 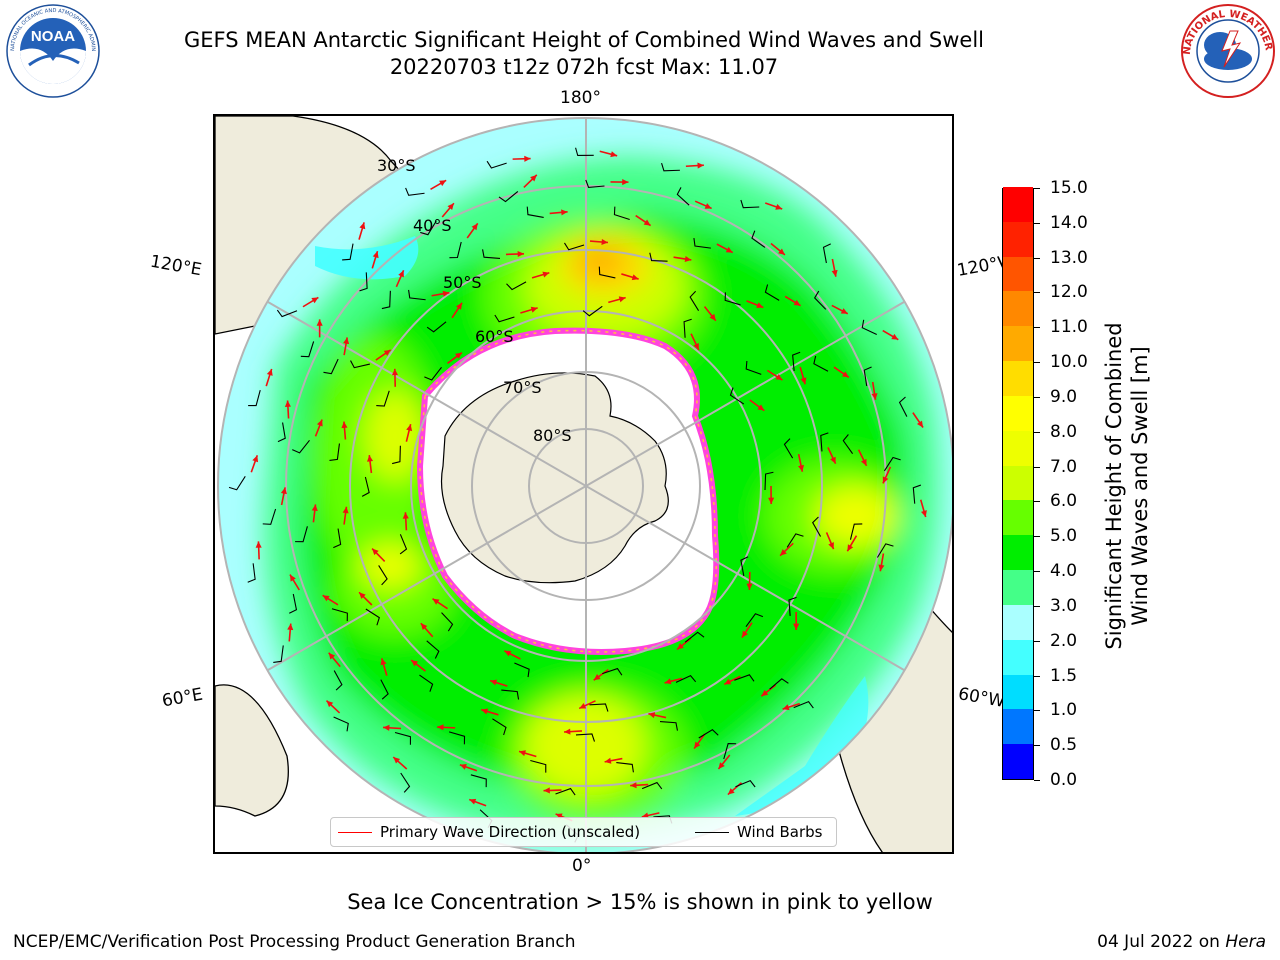 I want to click on lat-label-70s: 70°S, so click(x=522, y=387).